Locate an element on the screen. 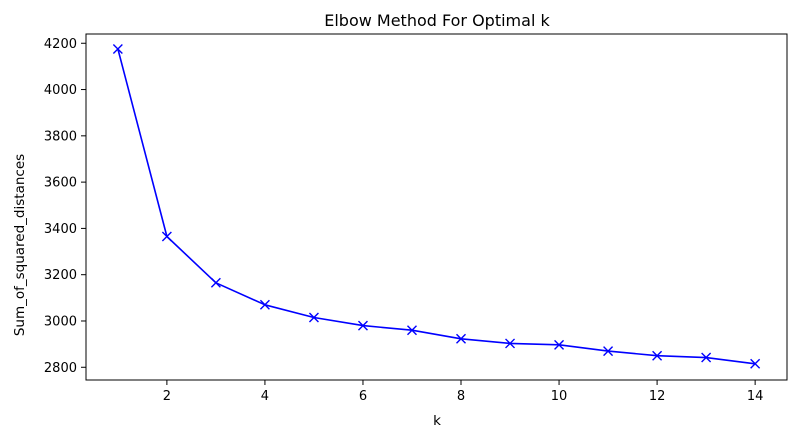  x-tick-label: 4 is located at coordinates (265, 396).